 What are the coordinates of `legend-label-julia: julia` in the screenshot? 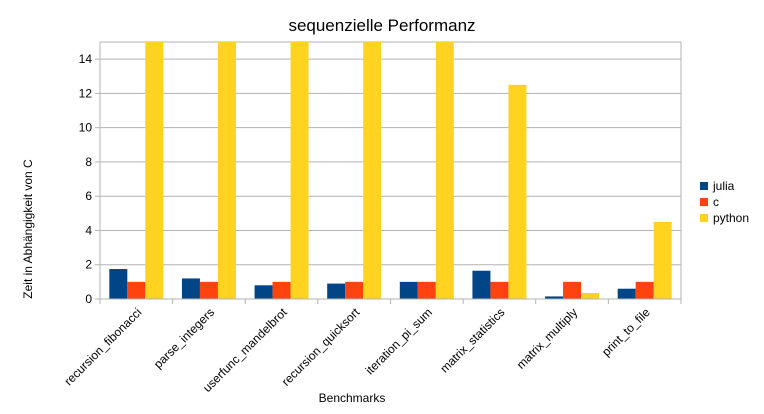 It's located at (723, 186).